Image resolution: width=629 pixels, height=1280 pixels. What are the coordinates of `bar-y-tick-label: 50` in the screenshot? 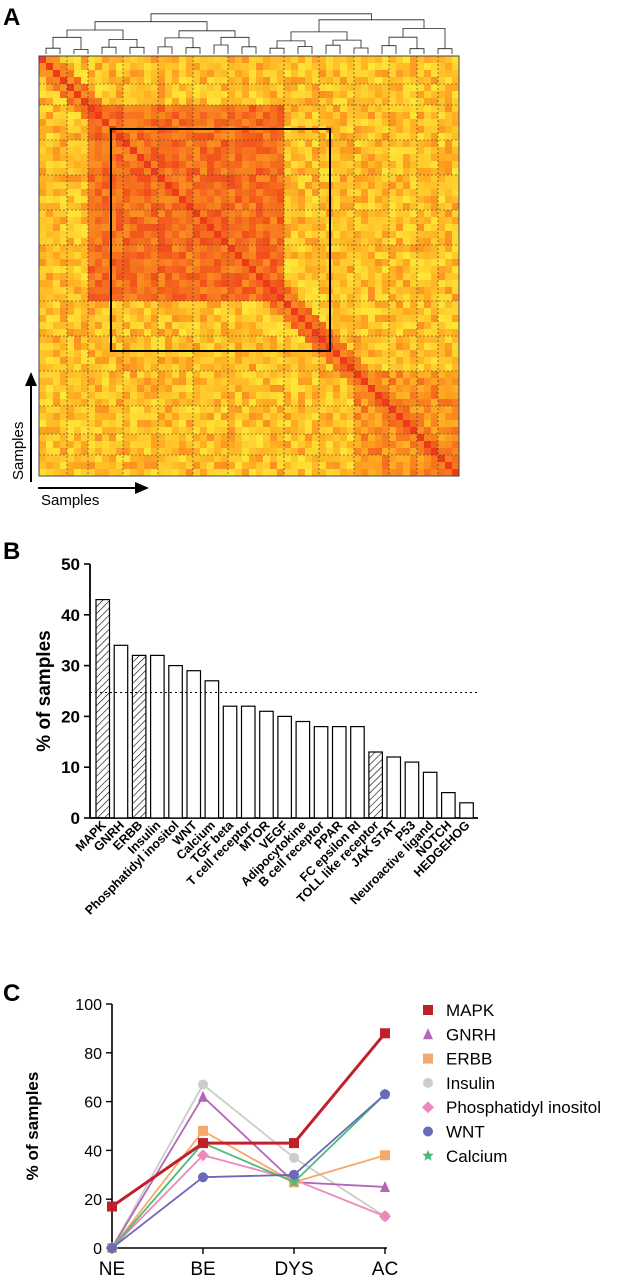 It's located at (70, 564).